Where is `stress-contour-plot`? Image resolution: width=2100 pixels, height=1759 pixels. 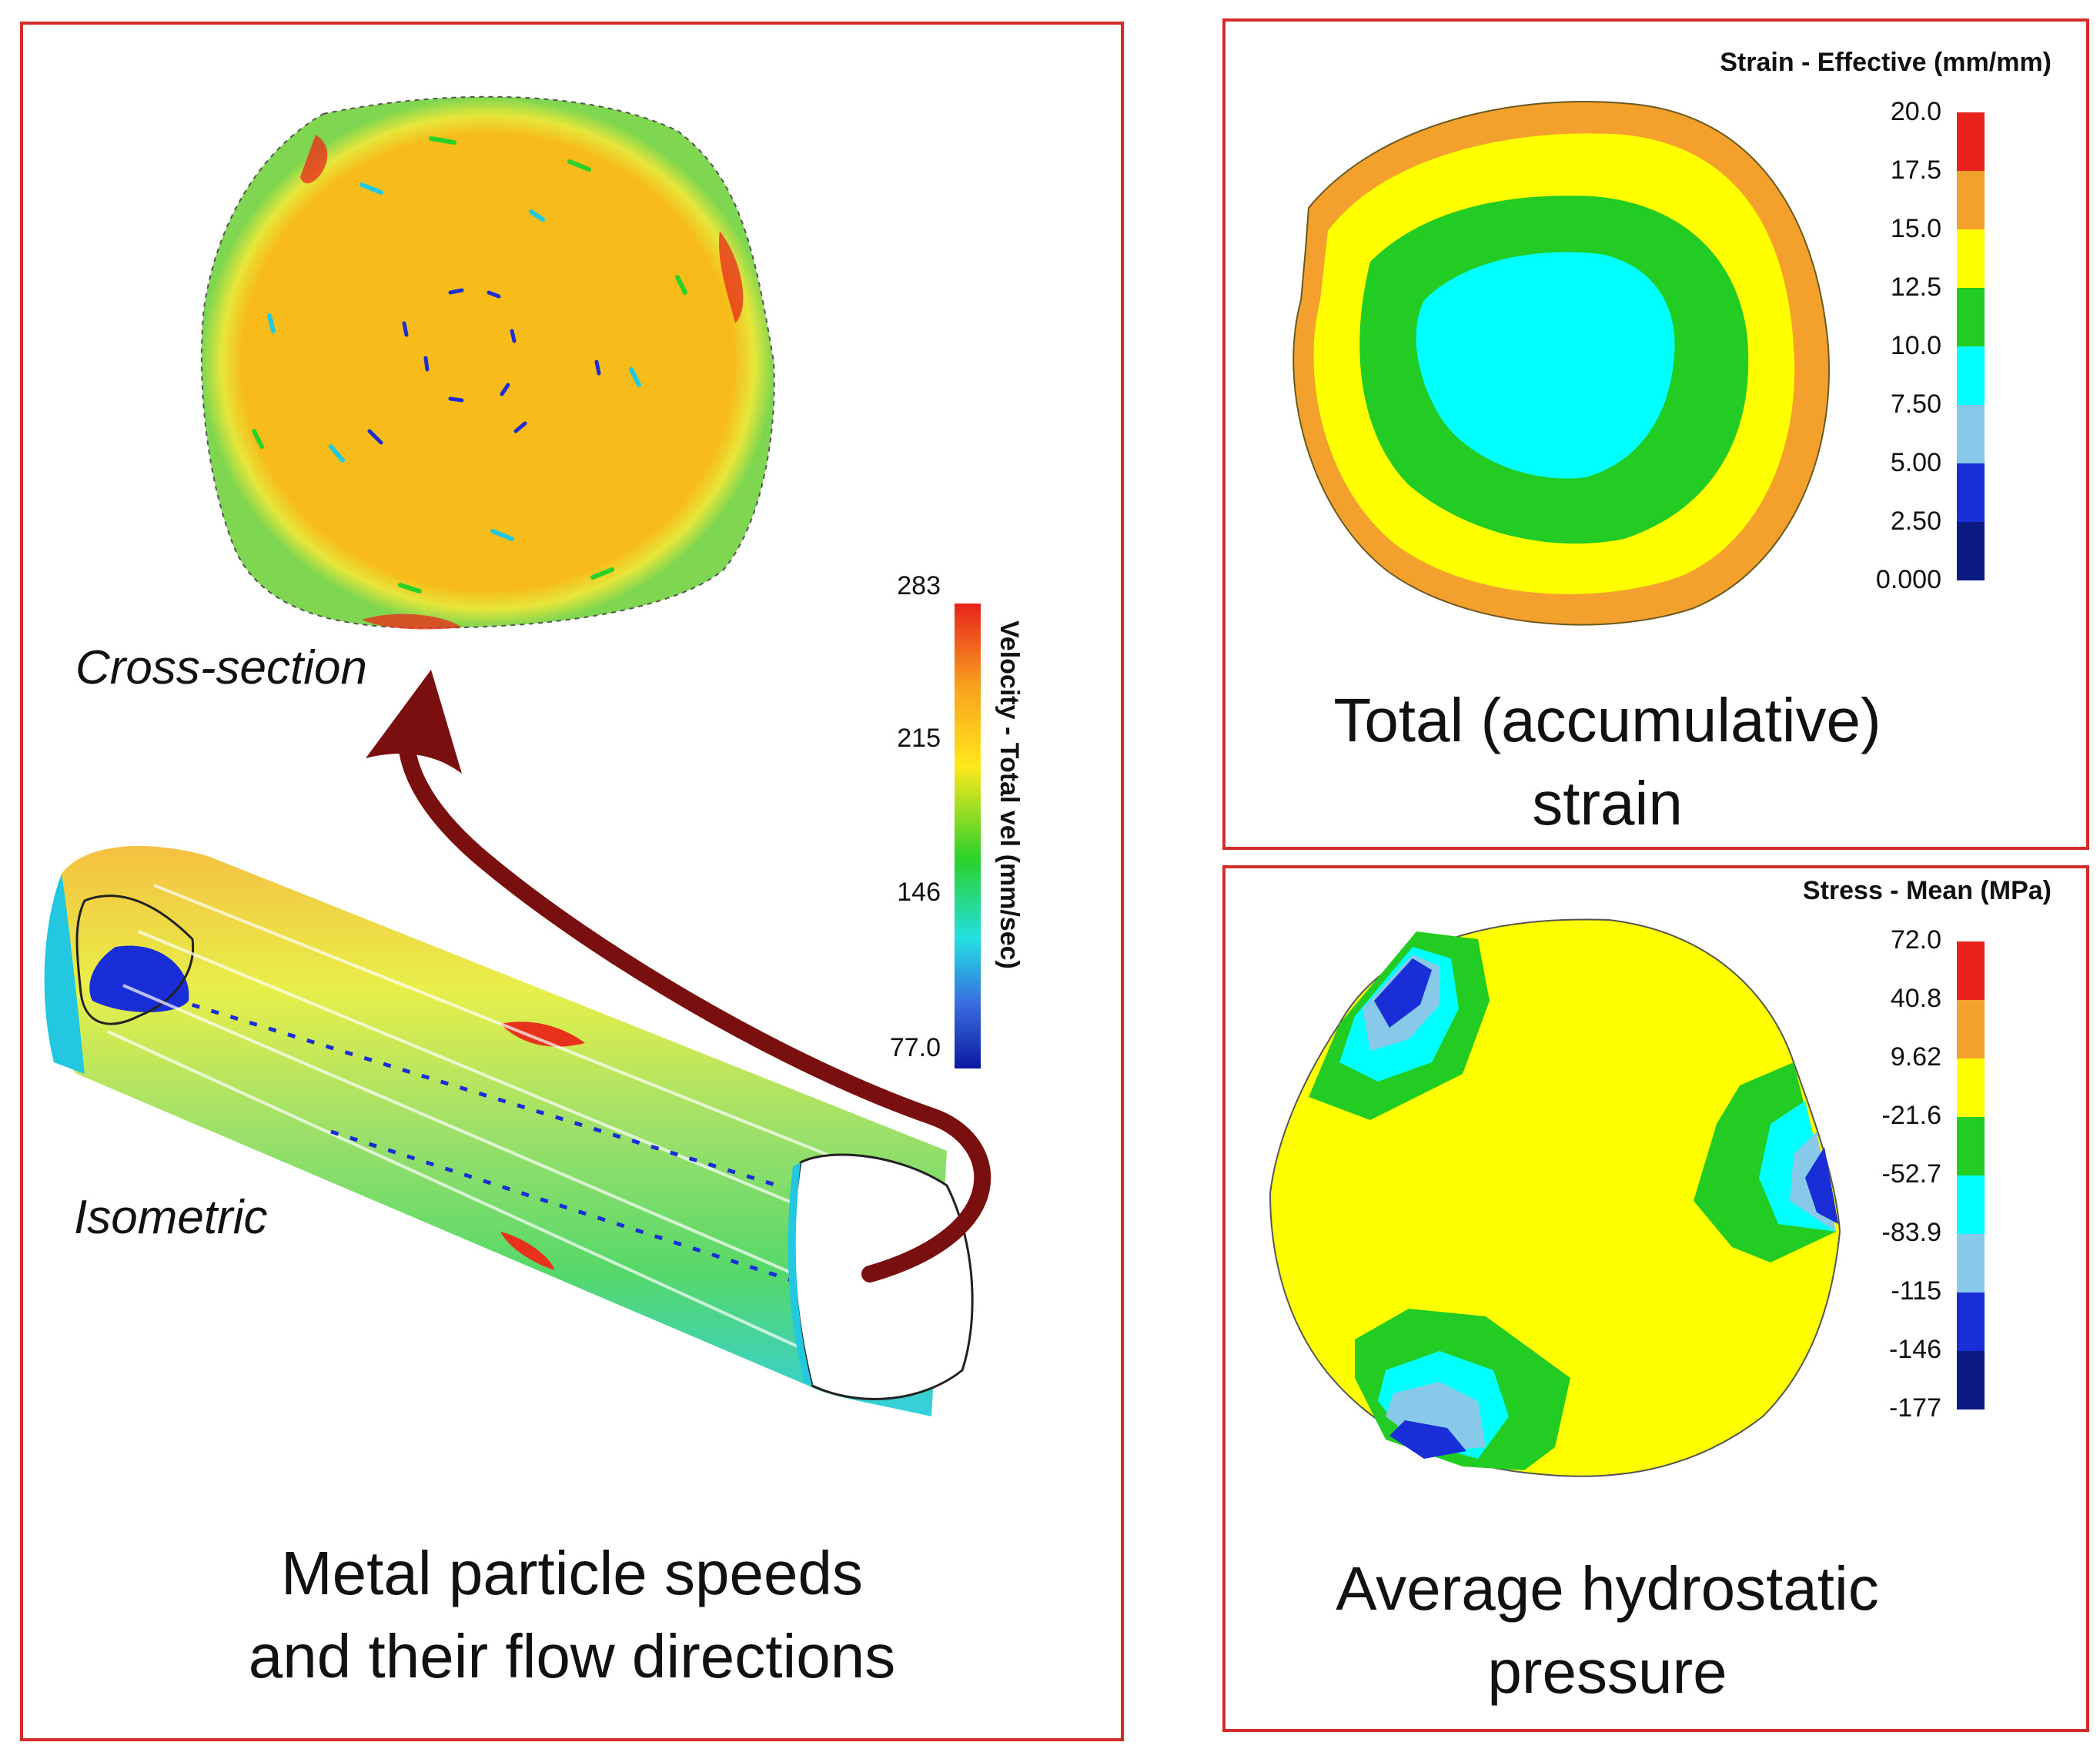 stress-contour-plot is located at coordinates (1555, 1197).